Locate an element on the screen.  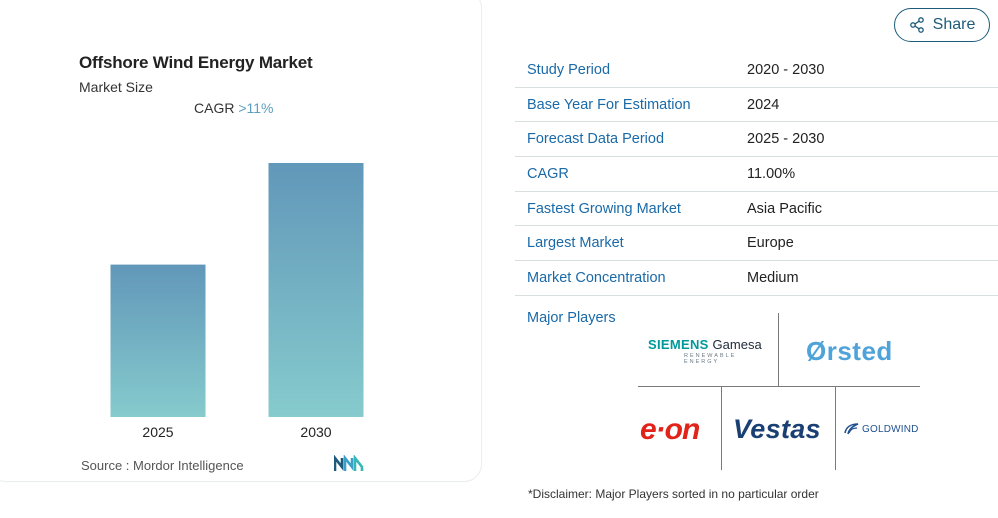
info-key: Market Concentration is located at coordinates (596, 277).